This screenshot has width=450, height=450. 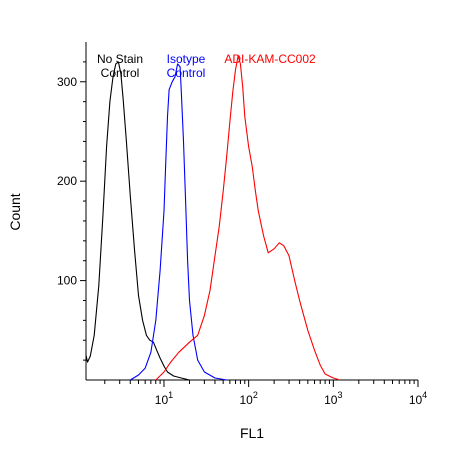 What do you see at coordinates (186, 59) in the screenshot?
I see `series-label-1: Isotype` at bounding box center [186, 59].